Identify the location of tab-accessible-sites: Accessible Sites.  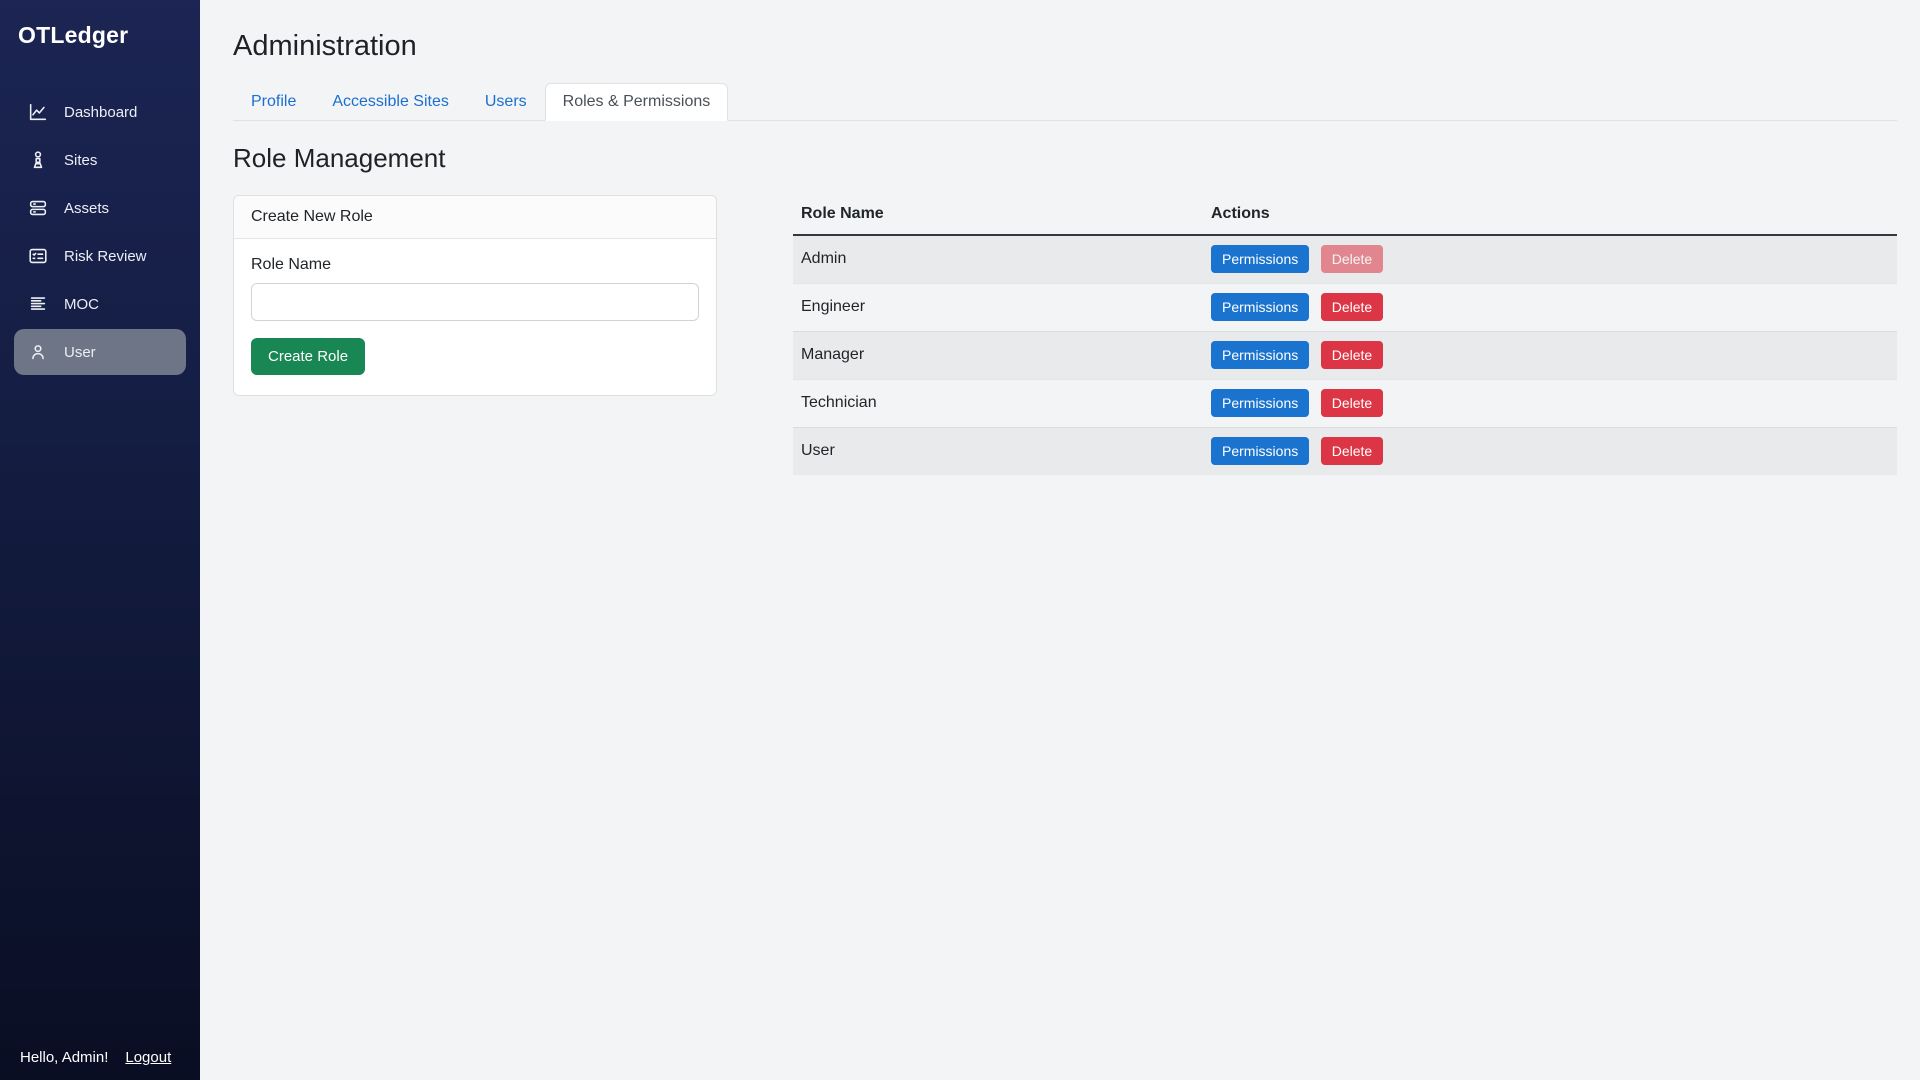
(390, 101).